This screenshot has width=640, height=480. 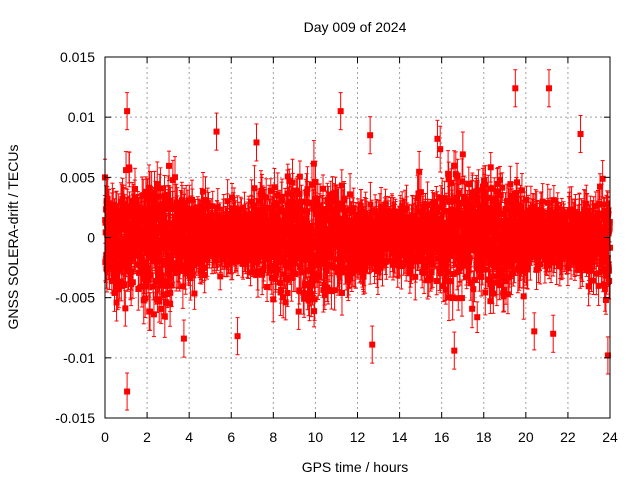 I want to click on chart-title: Day 009 of 2024, so click(x=355, y=27).